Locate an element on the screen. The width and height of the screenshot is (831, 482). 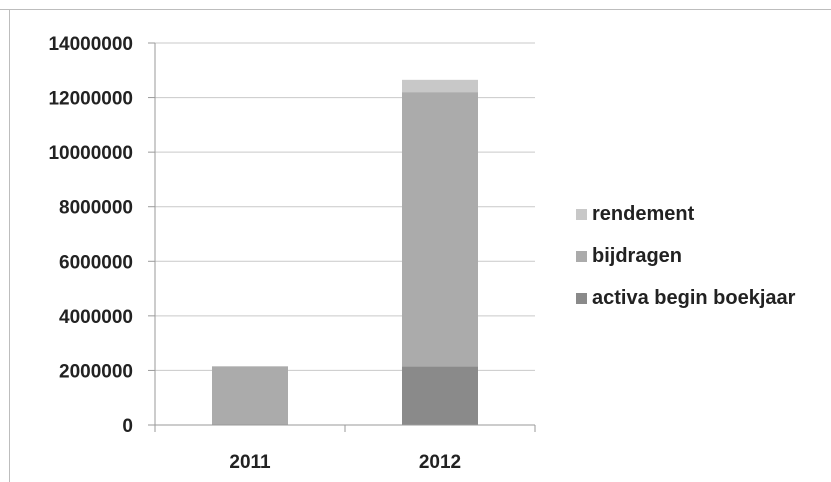
legend-item: rendement is located at coordinates (685, 214).